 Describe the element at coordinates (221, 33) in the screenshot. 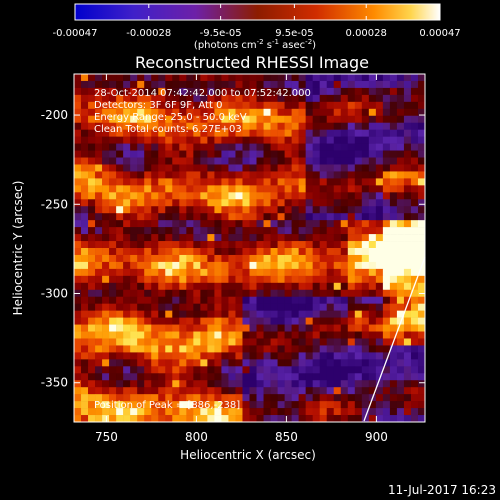

I see `colorbar-tick-label: -9.5e-05` at that location.